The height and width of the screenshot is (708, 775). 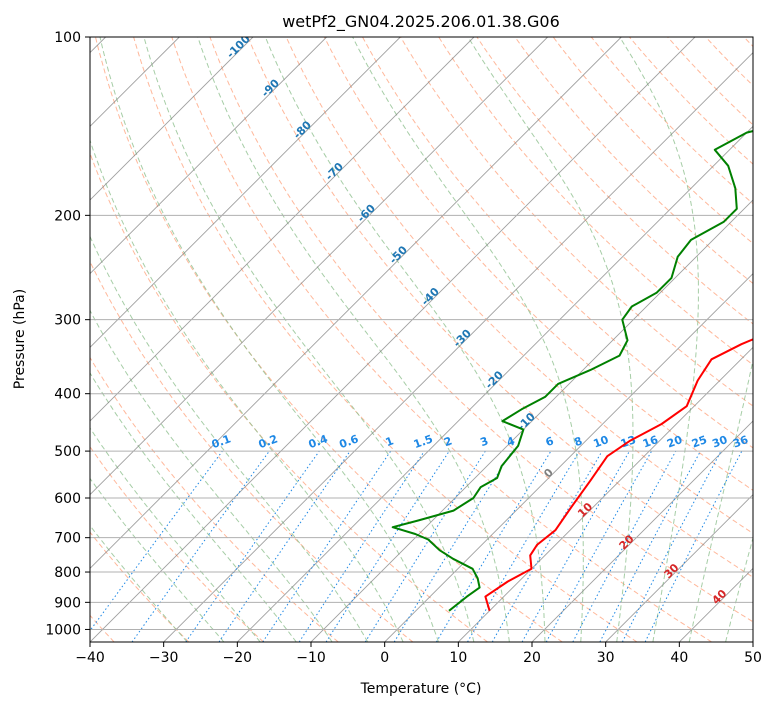 What do you see at coordinates (740, 442) in the screenshot?
I see `mixing-ratio-label: 36` at bounding box center [740, 442].